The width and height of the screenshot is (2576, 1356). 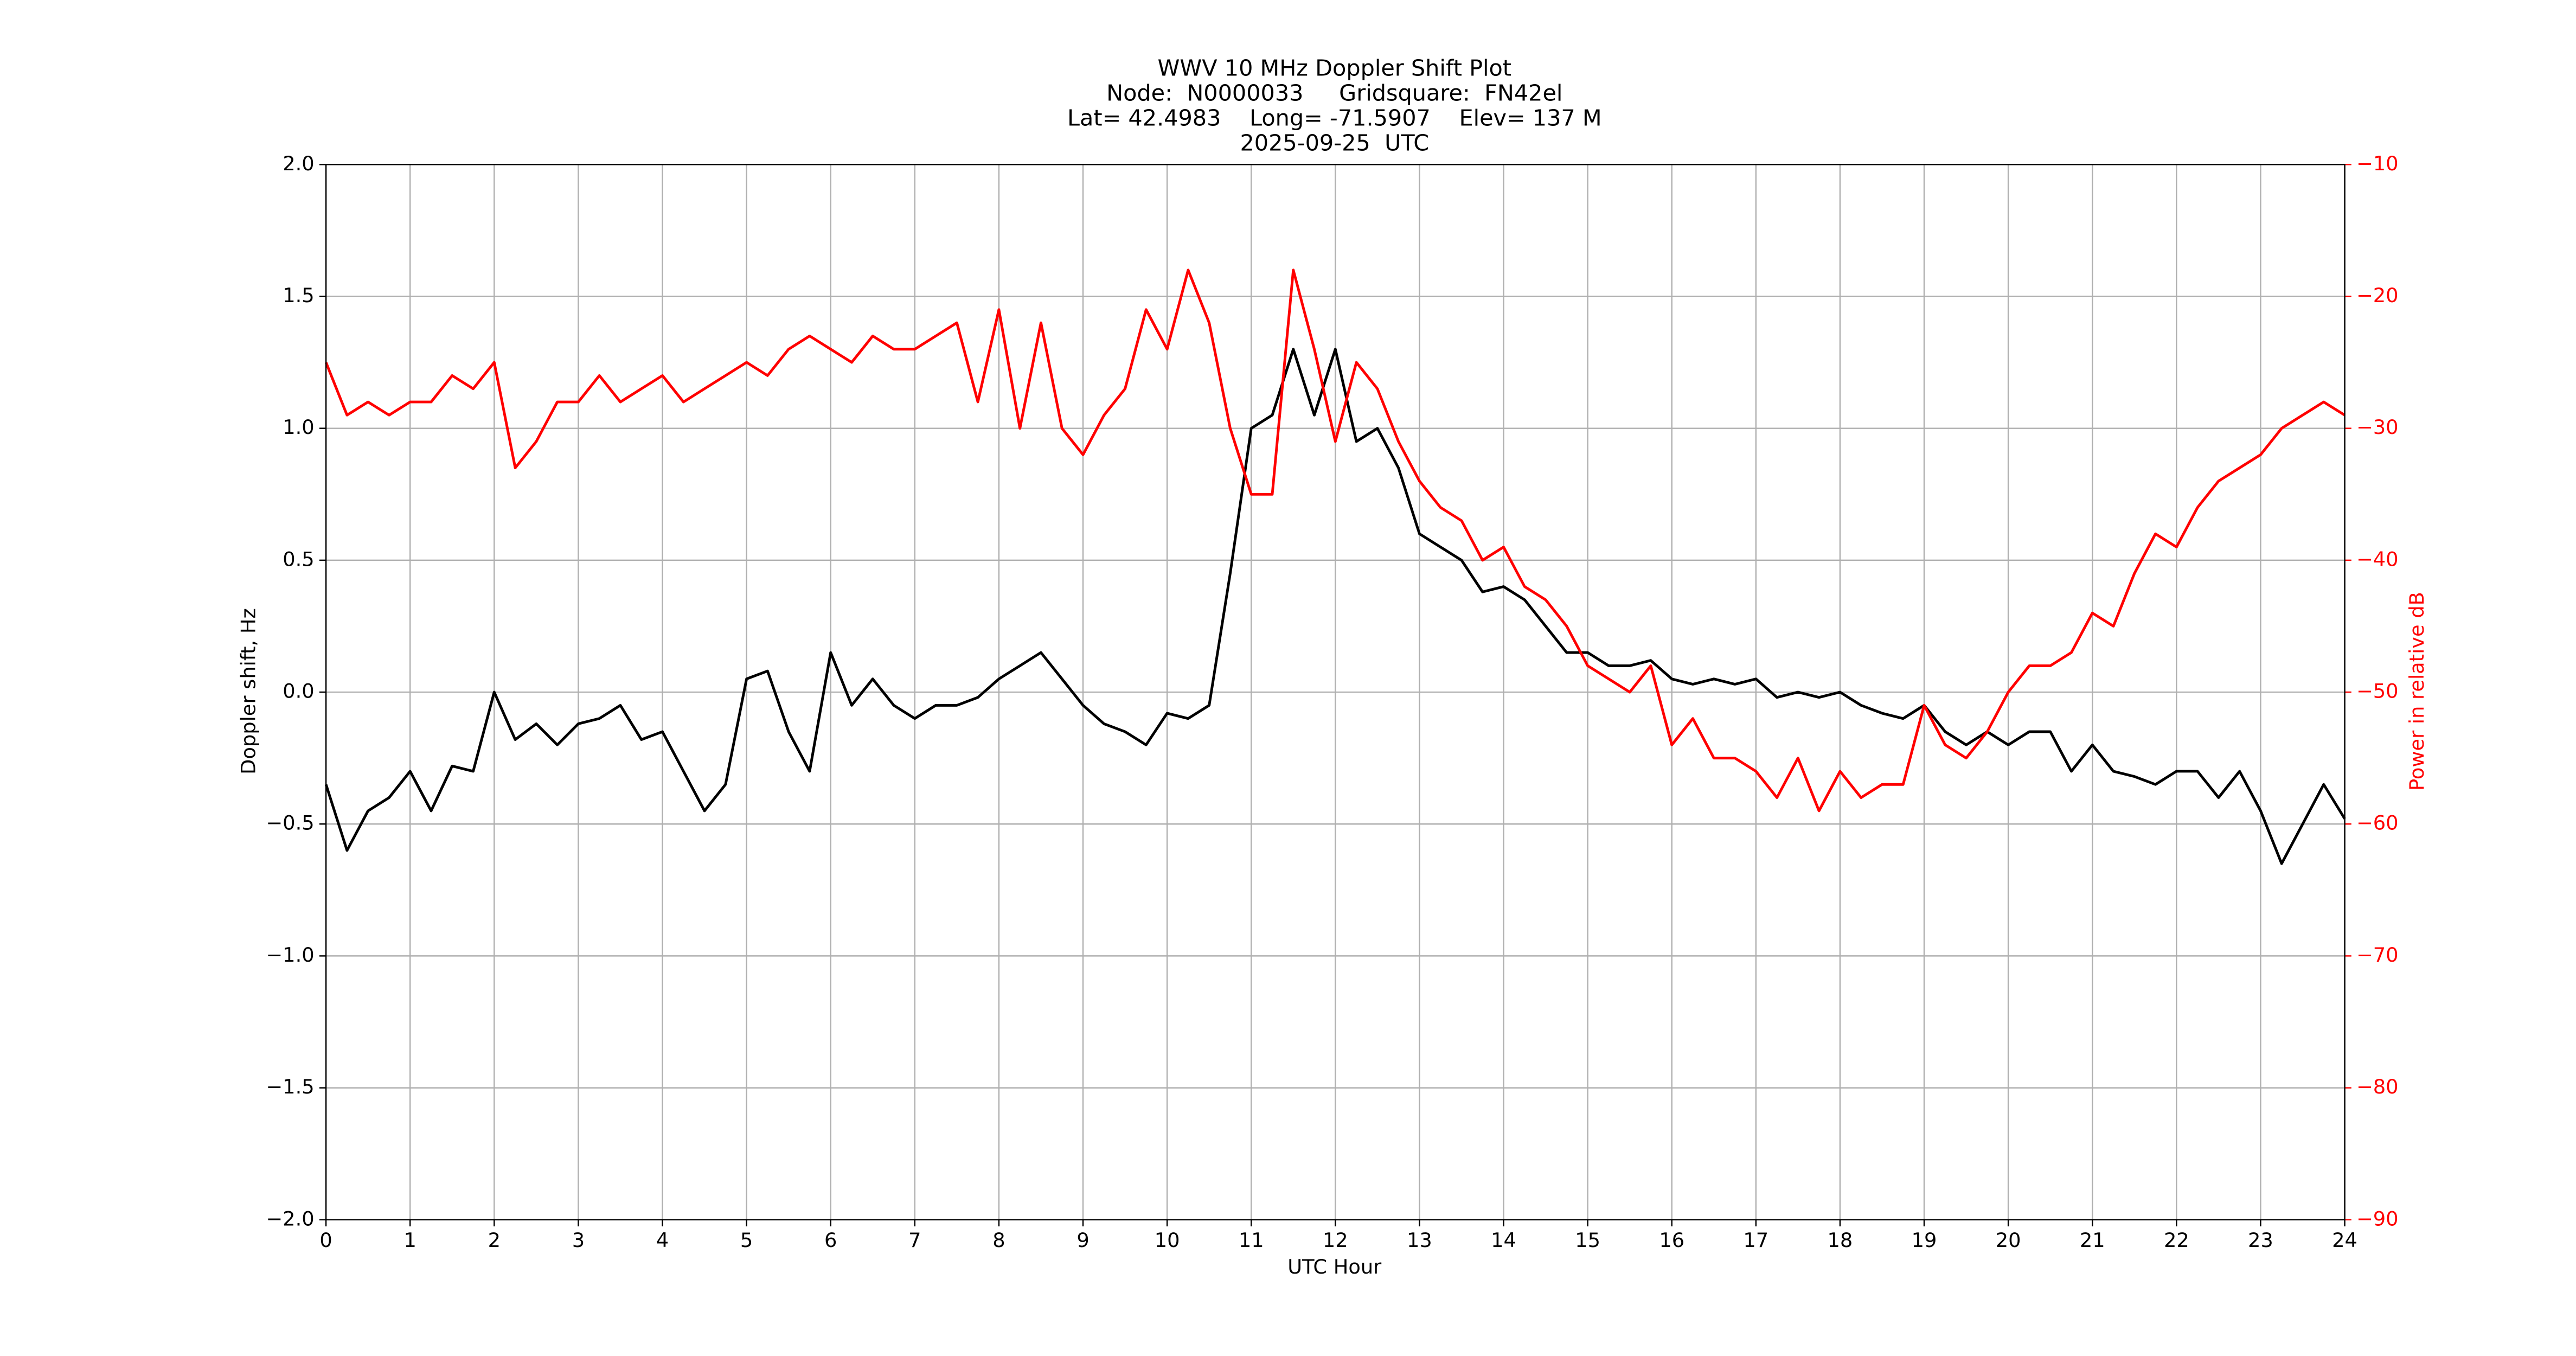 I want to click on y2-tick-label: −60, so click(x=2377, y=823).